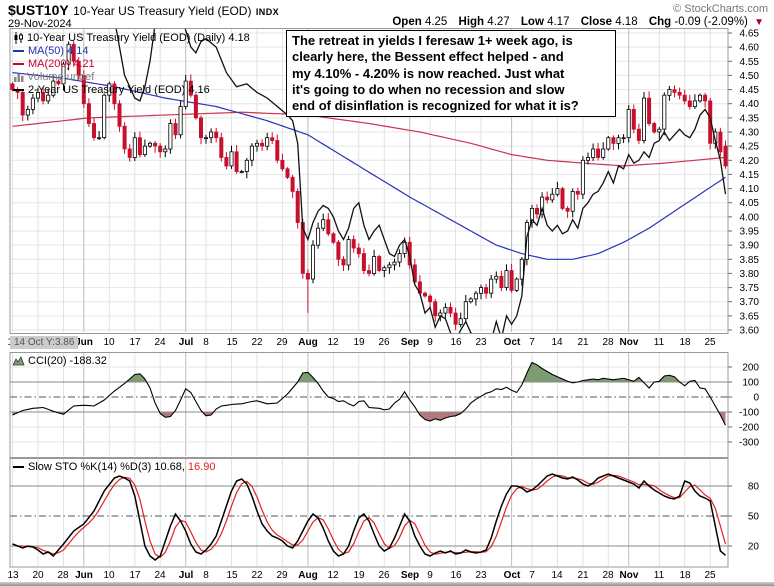 This screenshot has width=774, height=586. What do you see at coordinates (720, 9) in the screenshot?
I see `copyright: © StockCharts.com` at bounding box center [720, 9].